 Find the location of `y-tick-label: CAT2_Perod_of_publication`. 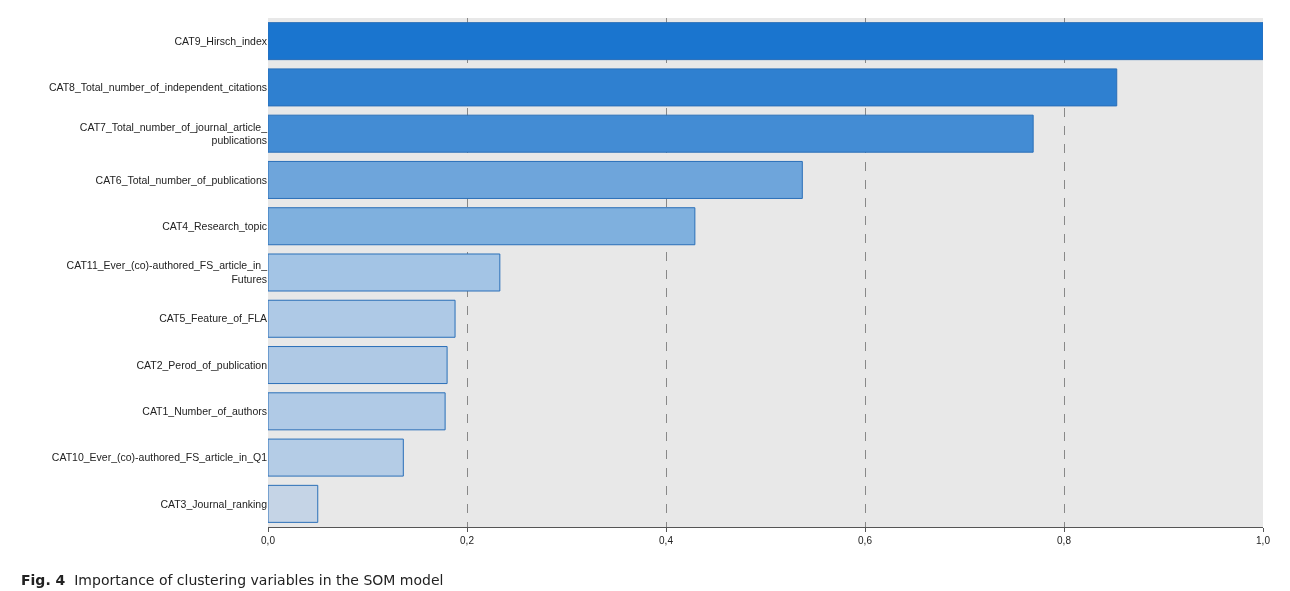

y-tick-label: CAT2_Perod_of_publication is located at coordinates (202, 364).